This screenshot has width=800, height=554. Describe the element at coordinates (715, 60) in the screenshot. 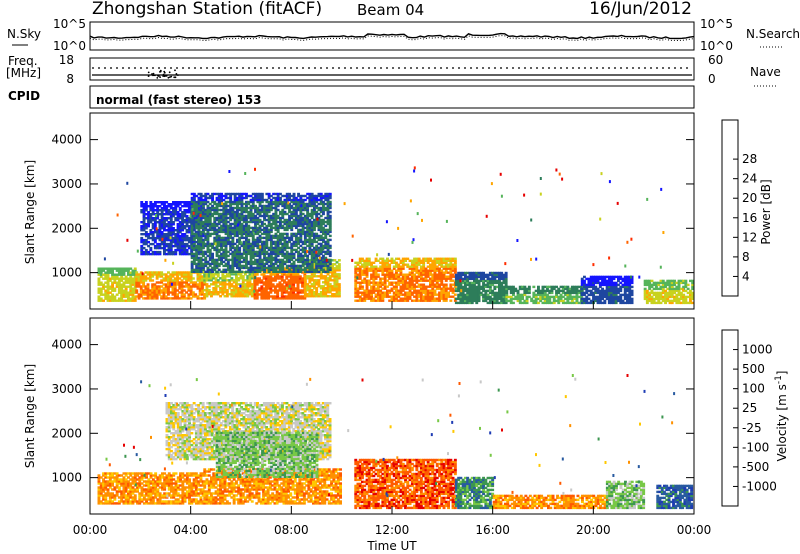

I see `nave-tick-top: 60` at that location.